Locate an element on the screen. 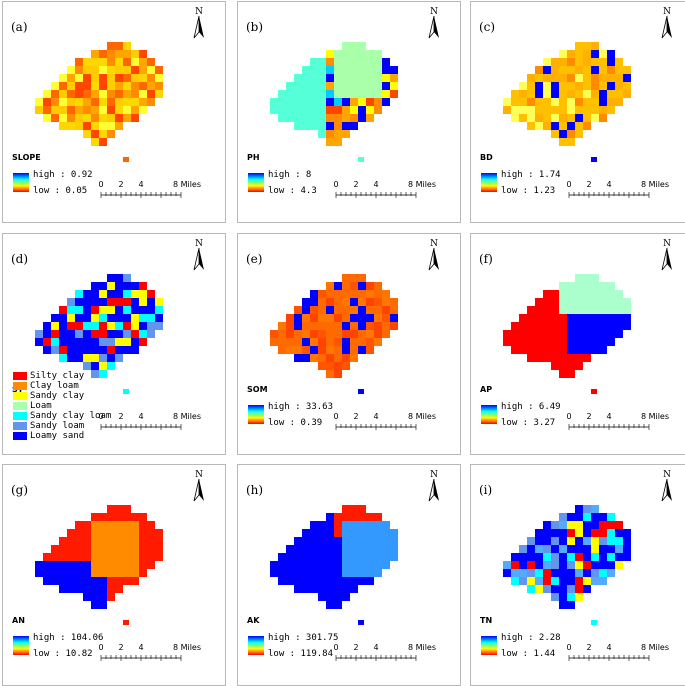 The width and height of the screenshot is (685, 686). svg-text: 4 is located at coordinates (608, 416).